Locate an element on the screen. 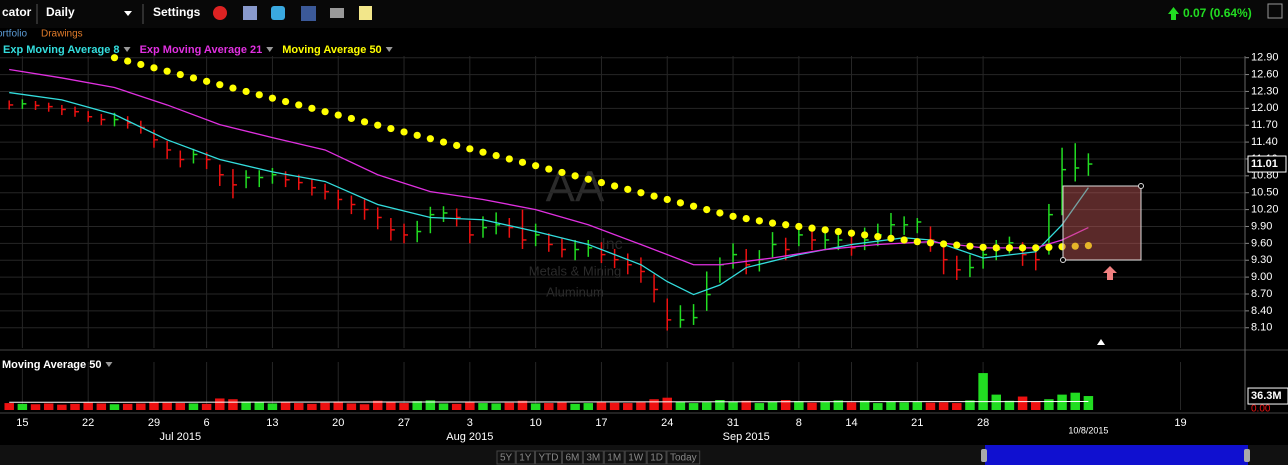  facebook-icon is located at coordinates (308, 13).